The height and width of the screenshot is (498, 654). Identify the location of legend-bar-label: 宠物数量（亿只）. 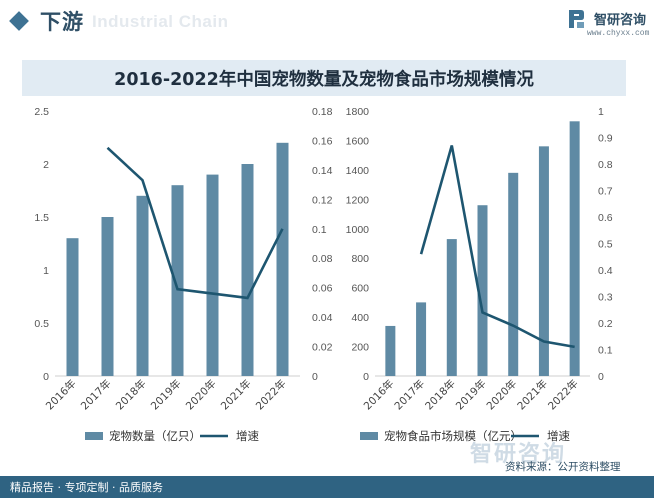
(155, 436).